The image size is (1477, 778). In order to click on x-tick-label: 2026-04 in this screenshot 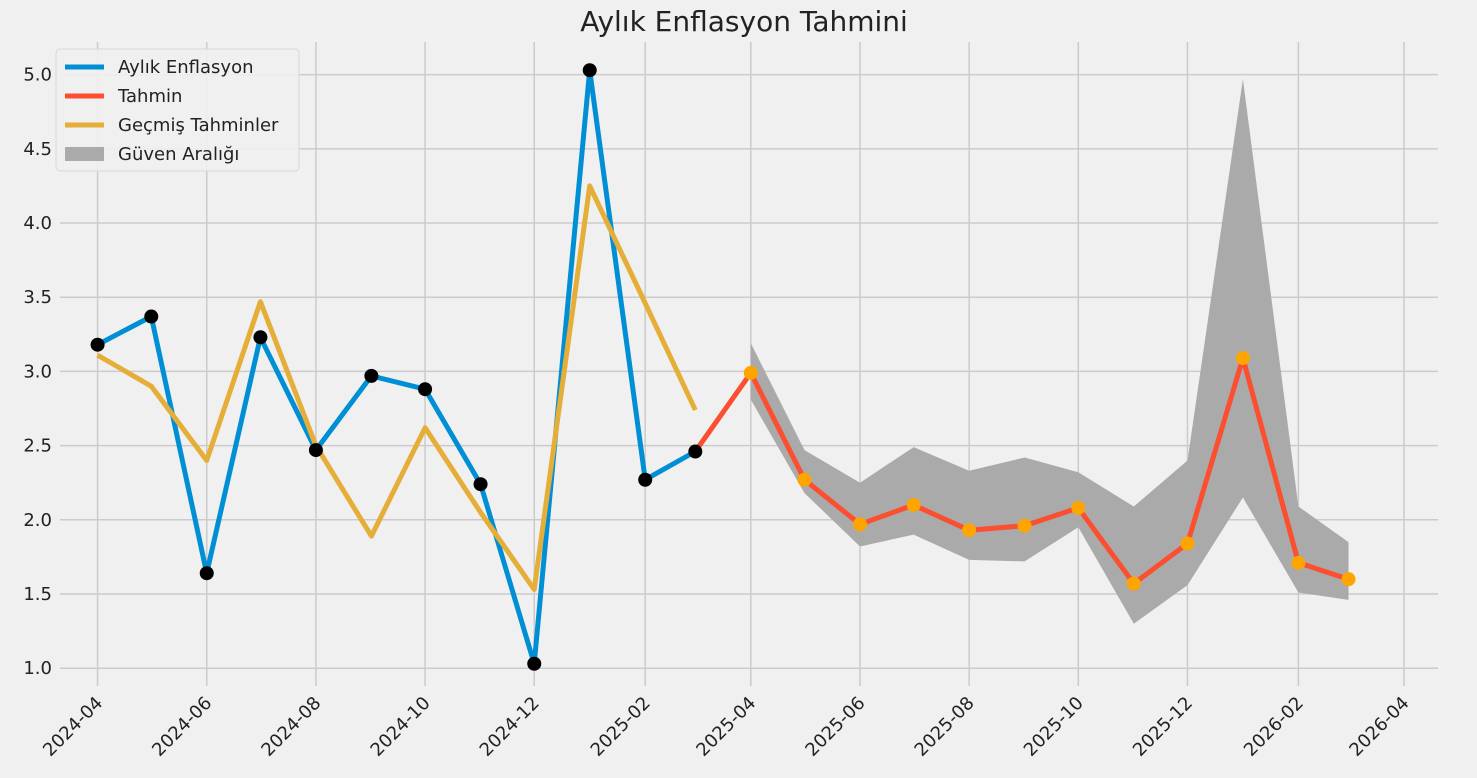, I will do `click(1379, 727)`.